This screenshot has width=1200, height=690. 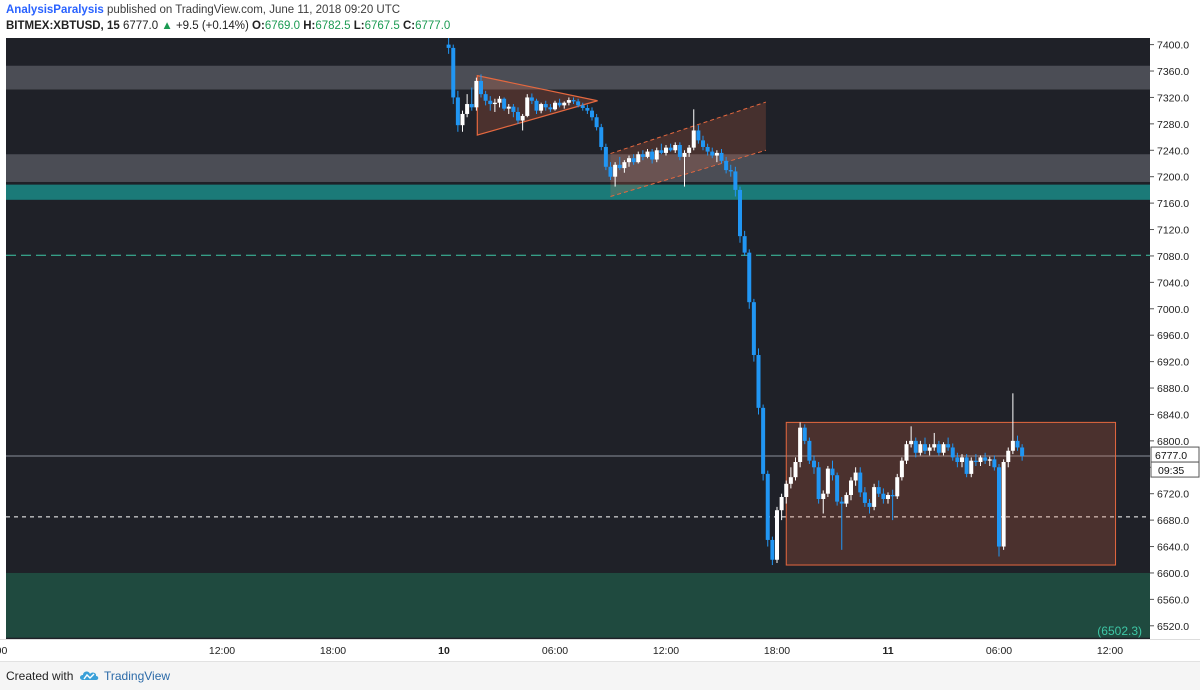 I want to click on rising-channel-upper, so click(x=688, y=128).